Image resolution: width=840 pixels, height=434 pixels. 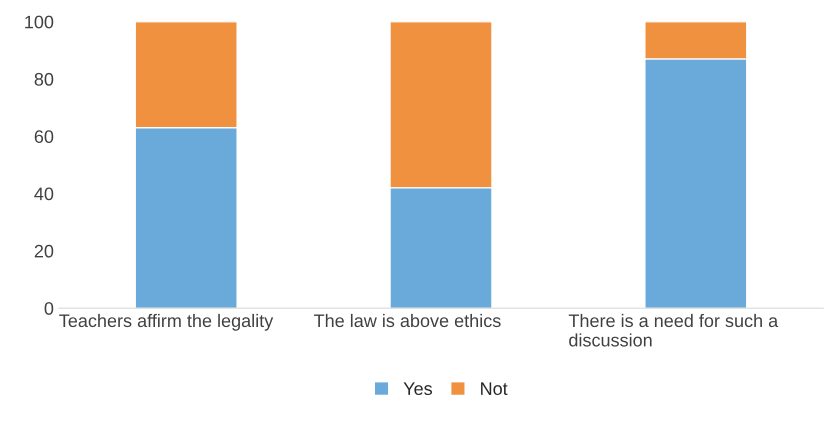 What do you see at coordinates (44, 136) in the screenshot?
I see `y-tick-label: 60` at bounding box center [44, 136].